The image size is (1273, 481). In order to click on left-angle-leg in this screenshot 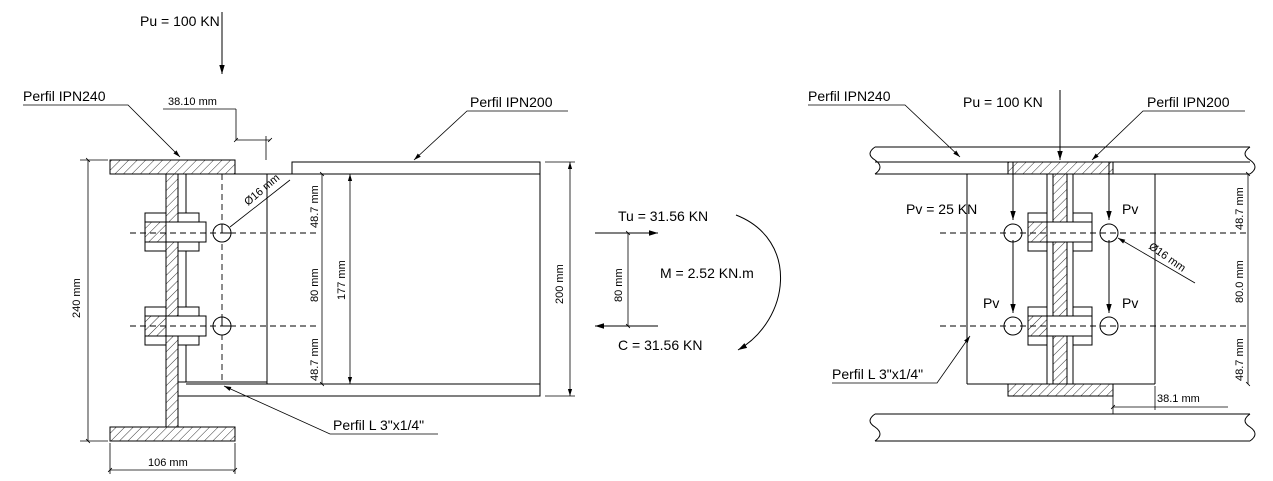, I will do `click(182, 278)`.